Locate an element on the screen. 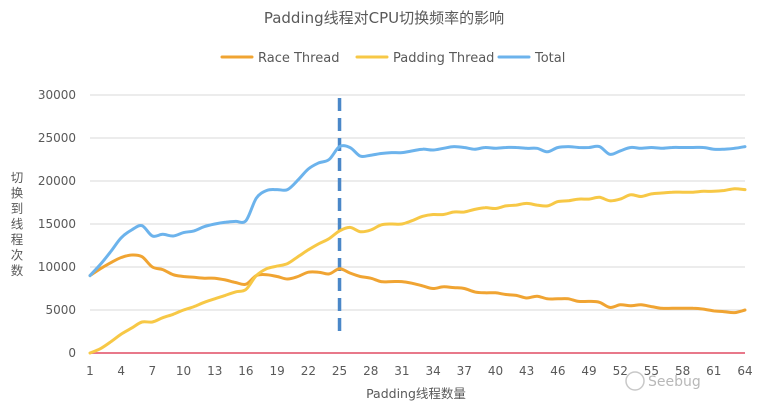 The width and height of the screenshot is (768, 410). y-tick-label: 15000 is located at coordinates (57, 224).